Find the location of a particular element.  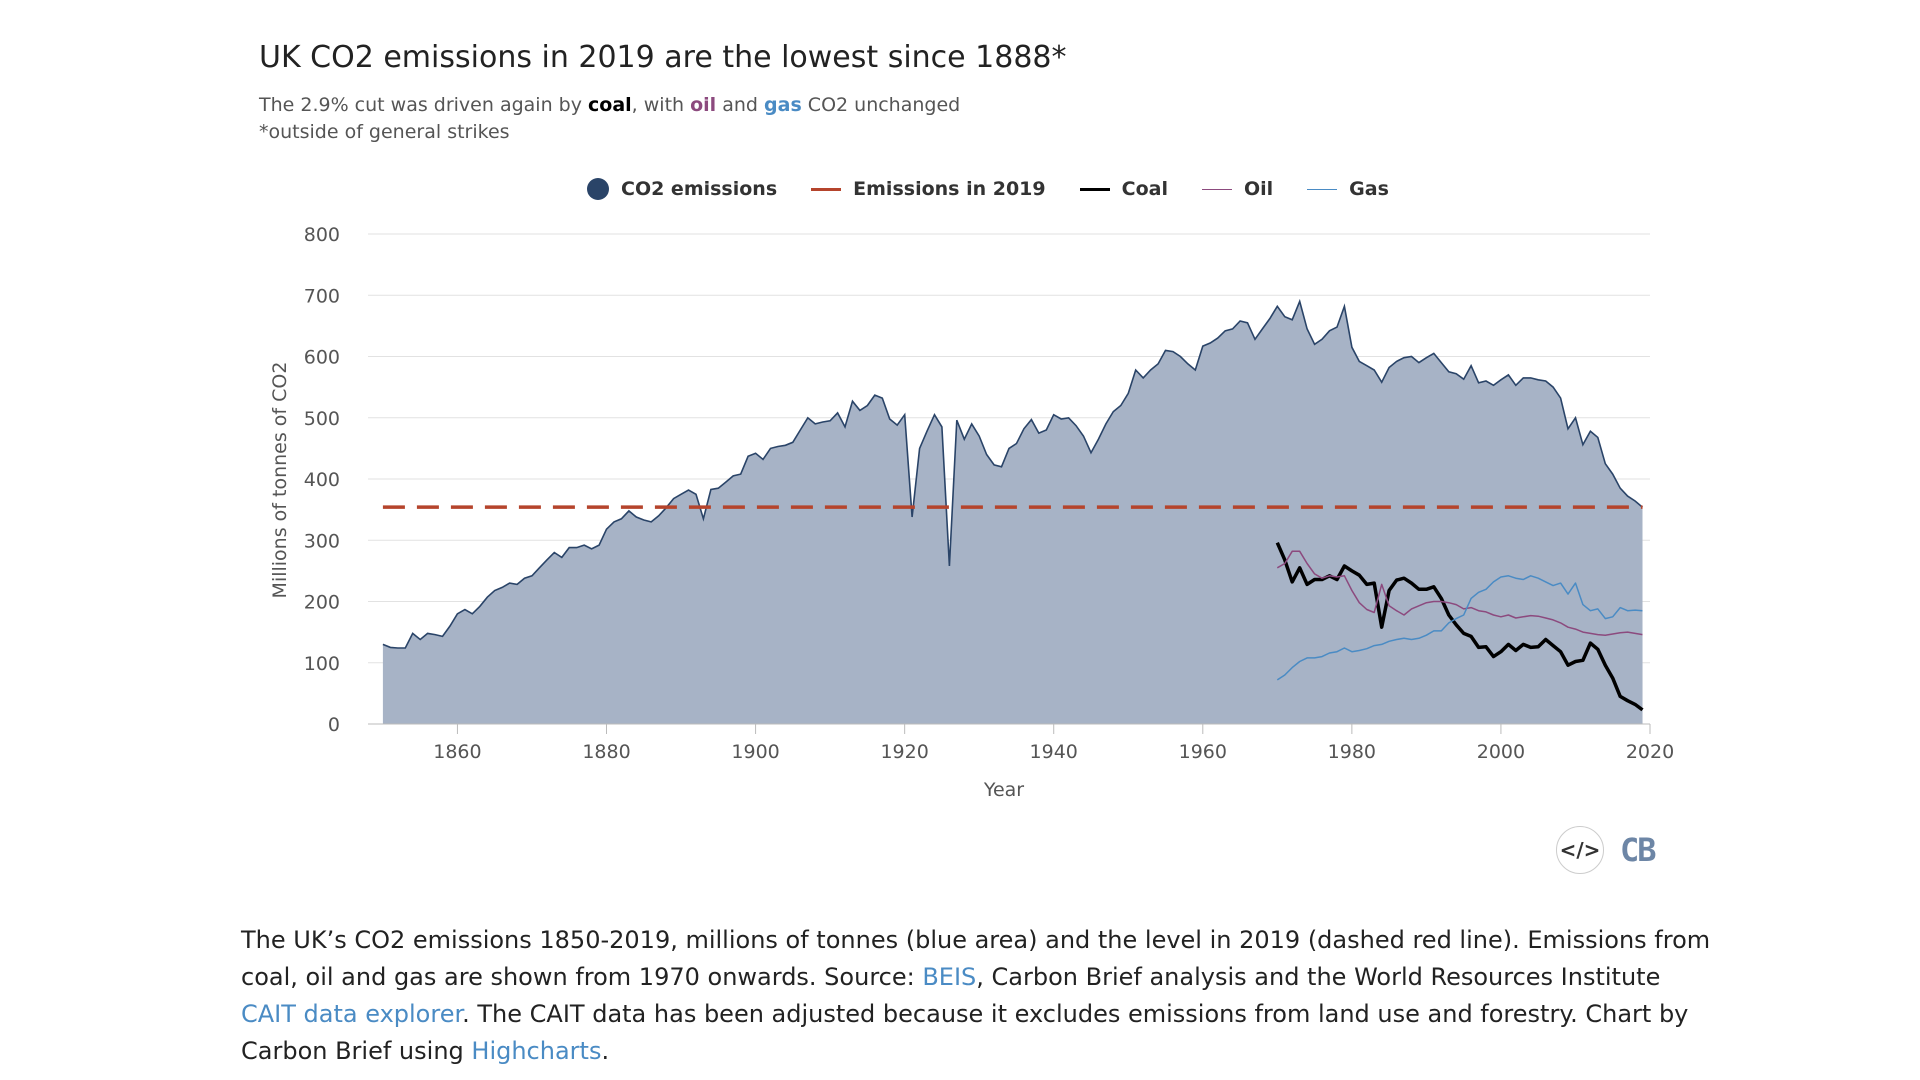

subtitle-gas: gas is located at coordinates (783, 105).